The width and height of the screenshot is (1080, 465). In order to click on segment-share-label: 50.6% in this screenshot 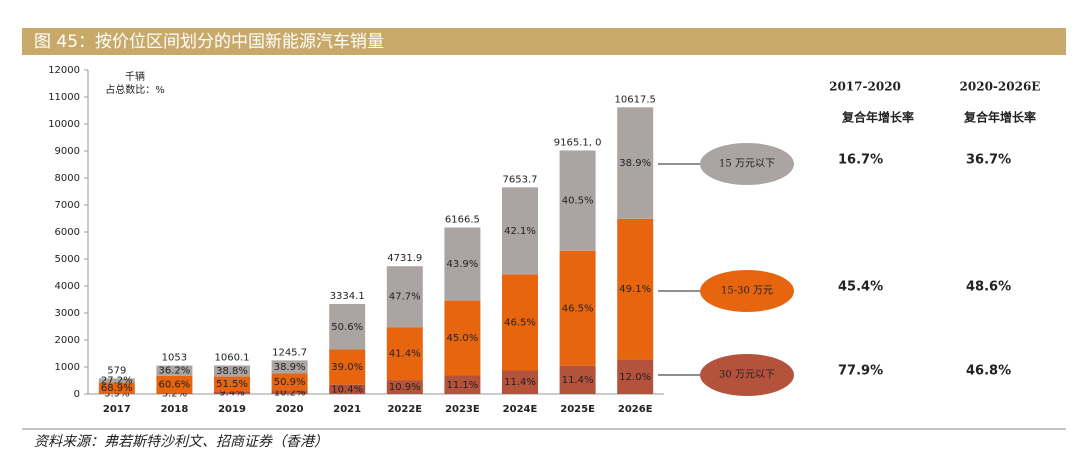, I will do `click(347, 327)`.